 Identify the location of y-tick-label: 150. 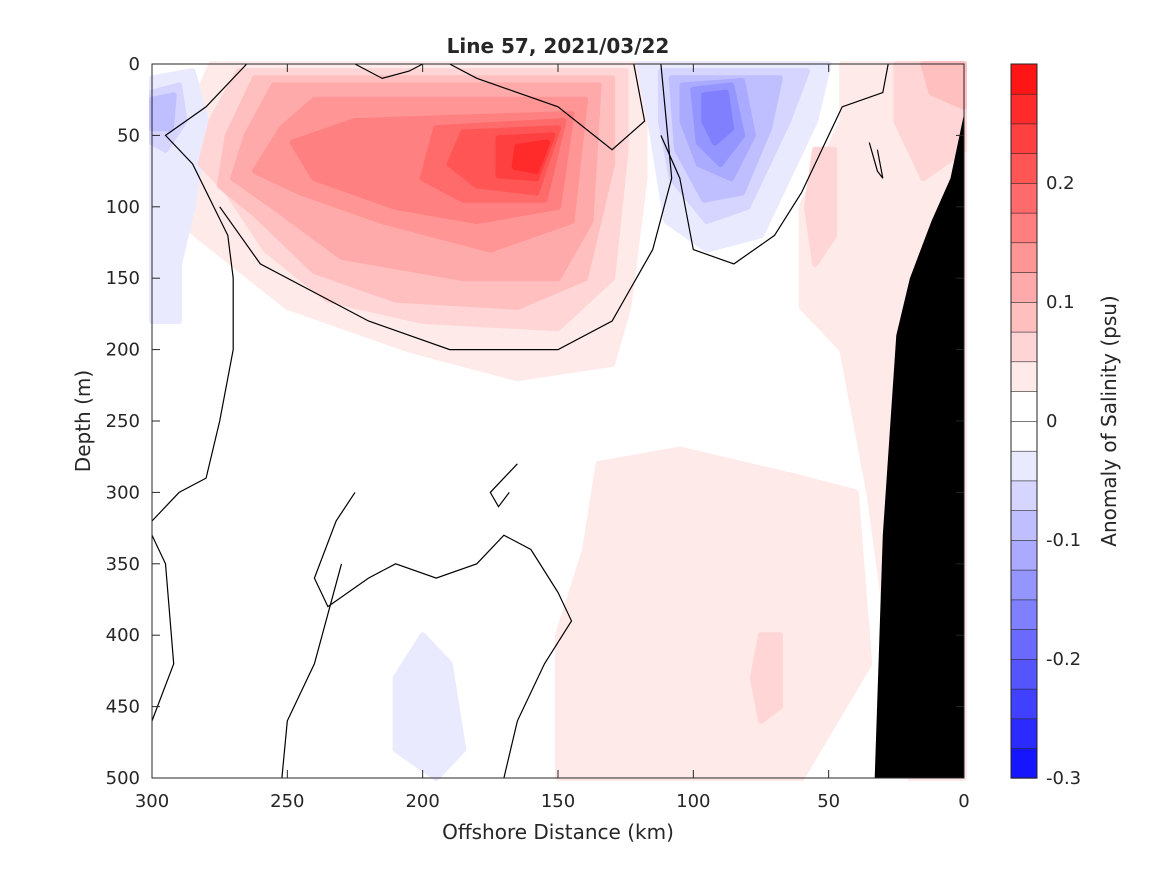
(123, 278).